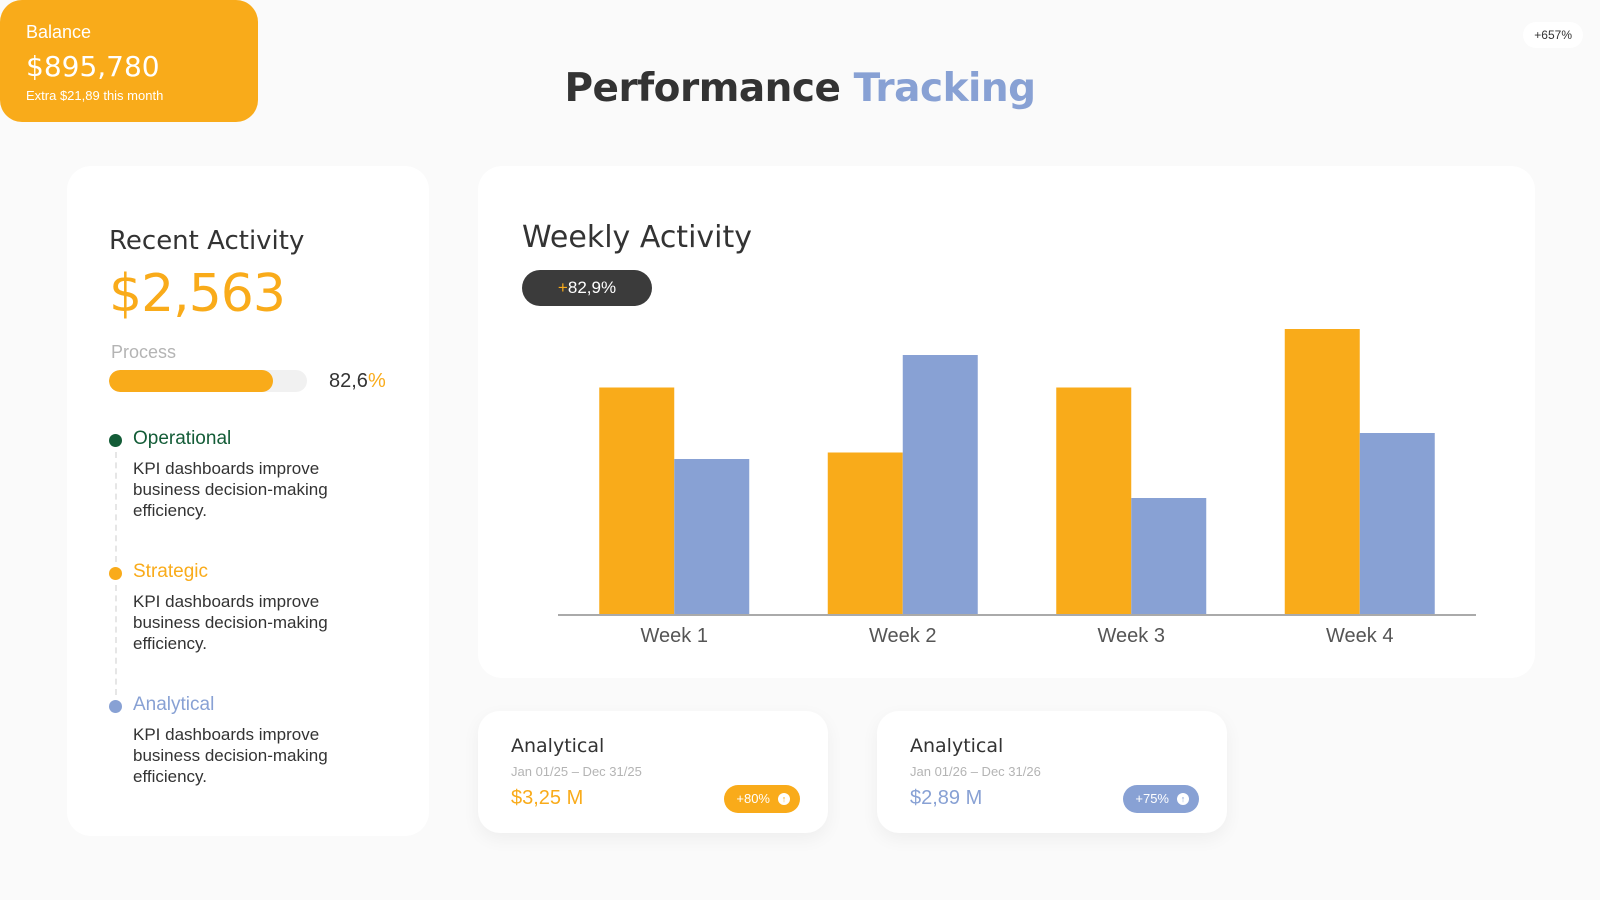 This screenshot has height=900, width=1600. What do you see at coordinates (1359, 636) in the screenshot?
I see `x-tick-label: Week 4` at bounding box center [1359, 636].